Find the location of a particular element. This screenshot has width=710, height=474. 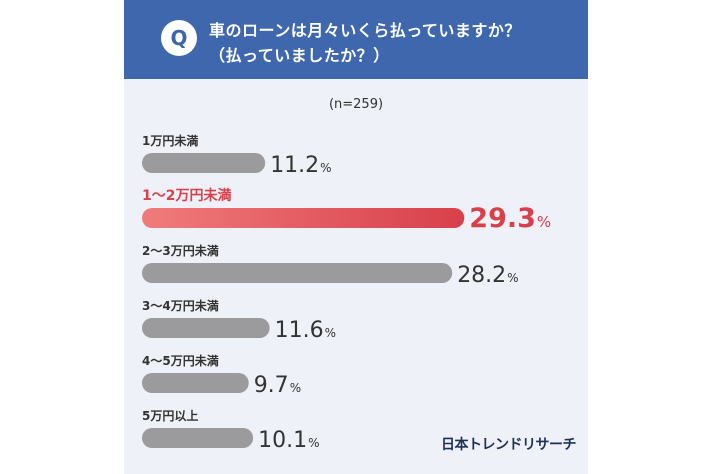

value-label: 11.2% is located at coordinates (300, 165).